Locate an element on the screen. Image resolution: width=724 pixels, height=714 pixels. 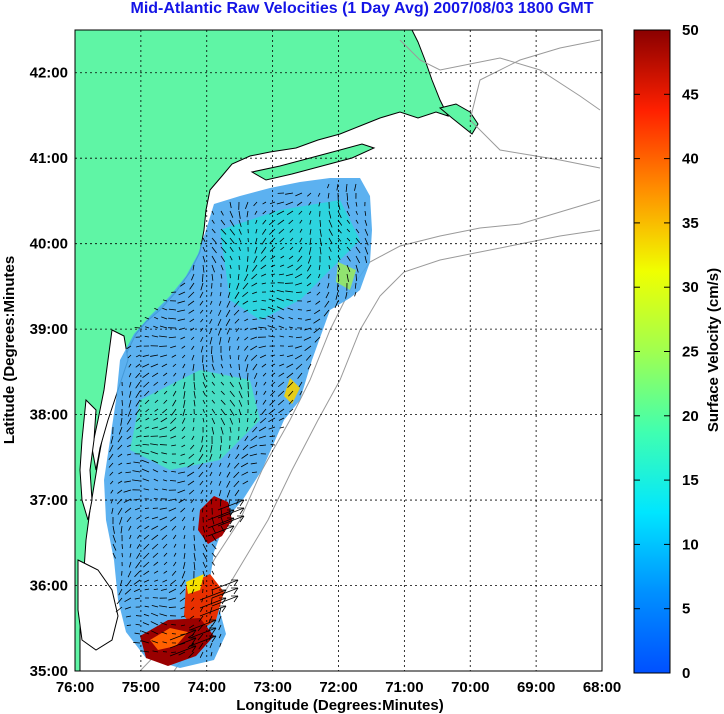
cape-cod is located at coordinates (458, 119).